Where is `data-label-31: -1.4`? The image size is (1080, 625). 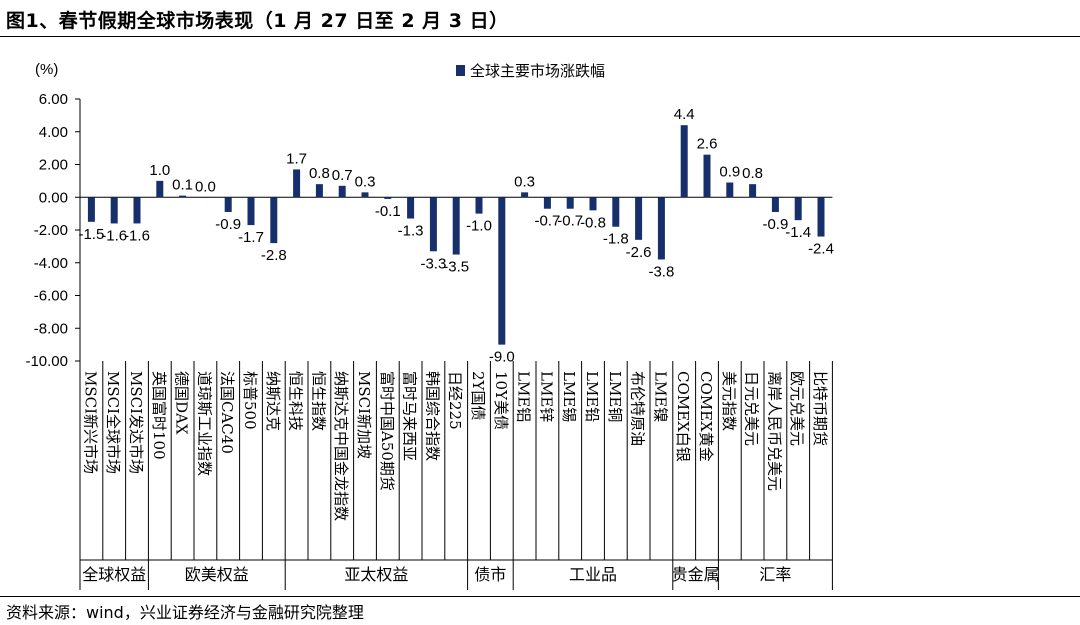 data-label-31: -1.4 is located at coordinates (798, 232).